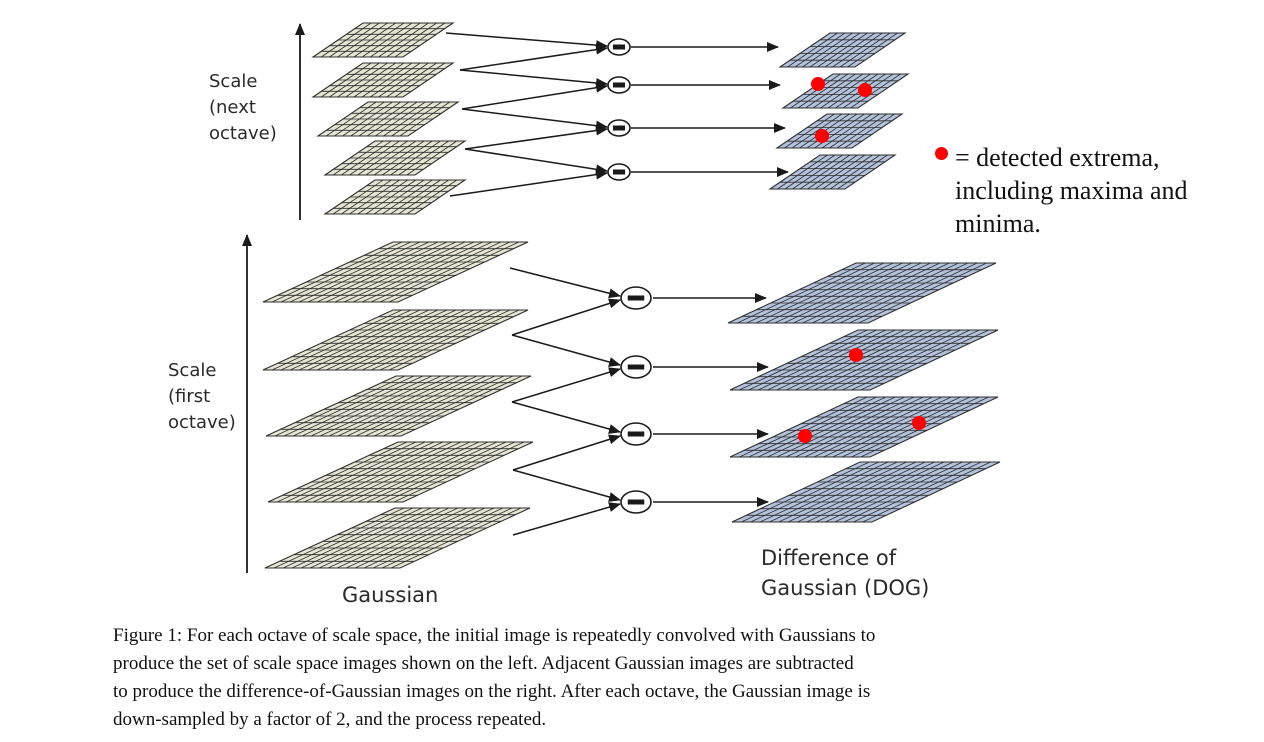 This screenshot has width=1264, height=742. Describe the element at coordinates (192, 370) in the screenshot. I see `first-octave-line-1: Scale` at that location.